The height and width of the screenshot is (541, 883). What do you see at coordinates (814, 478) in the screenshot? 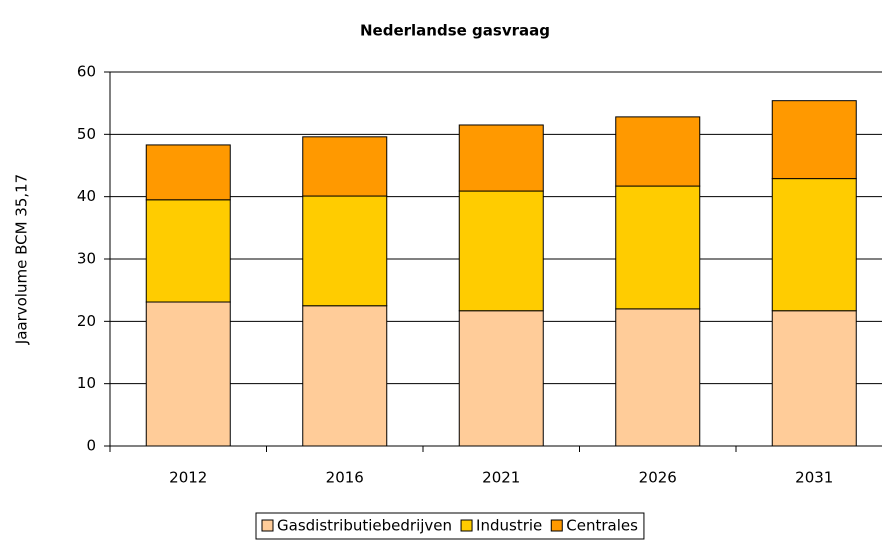
I see `x-tick-label: 2031` at bounding box center [814, 478].